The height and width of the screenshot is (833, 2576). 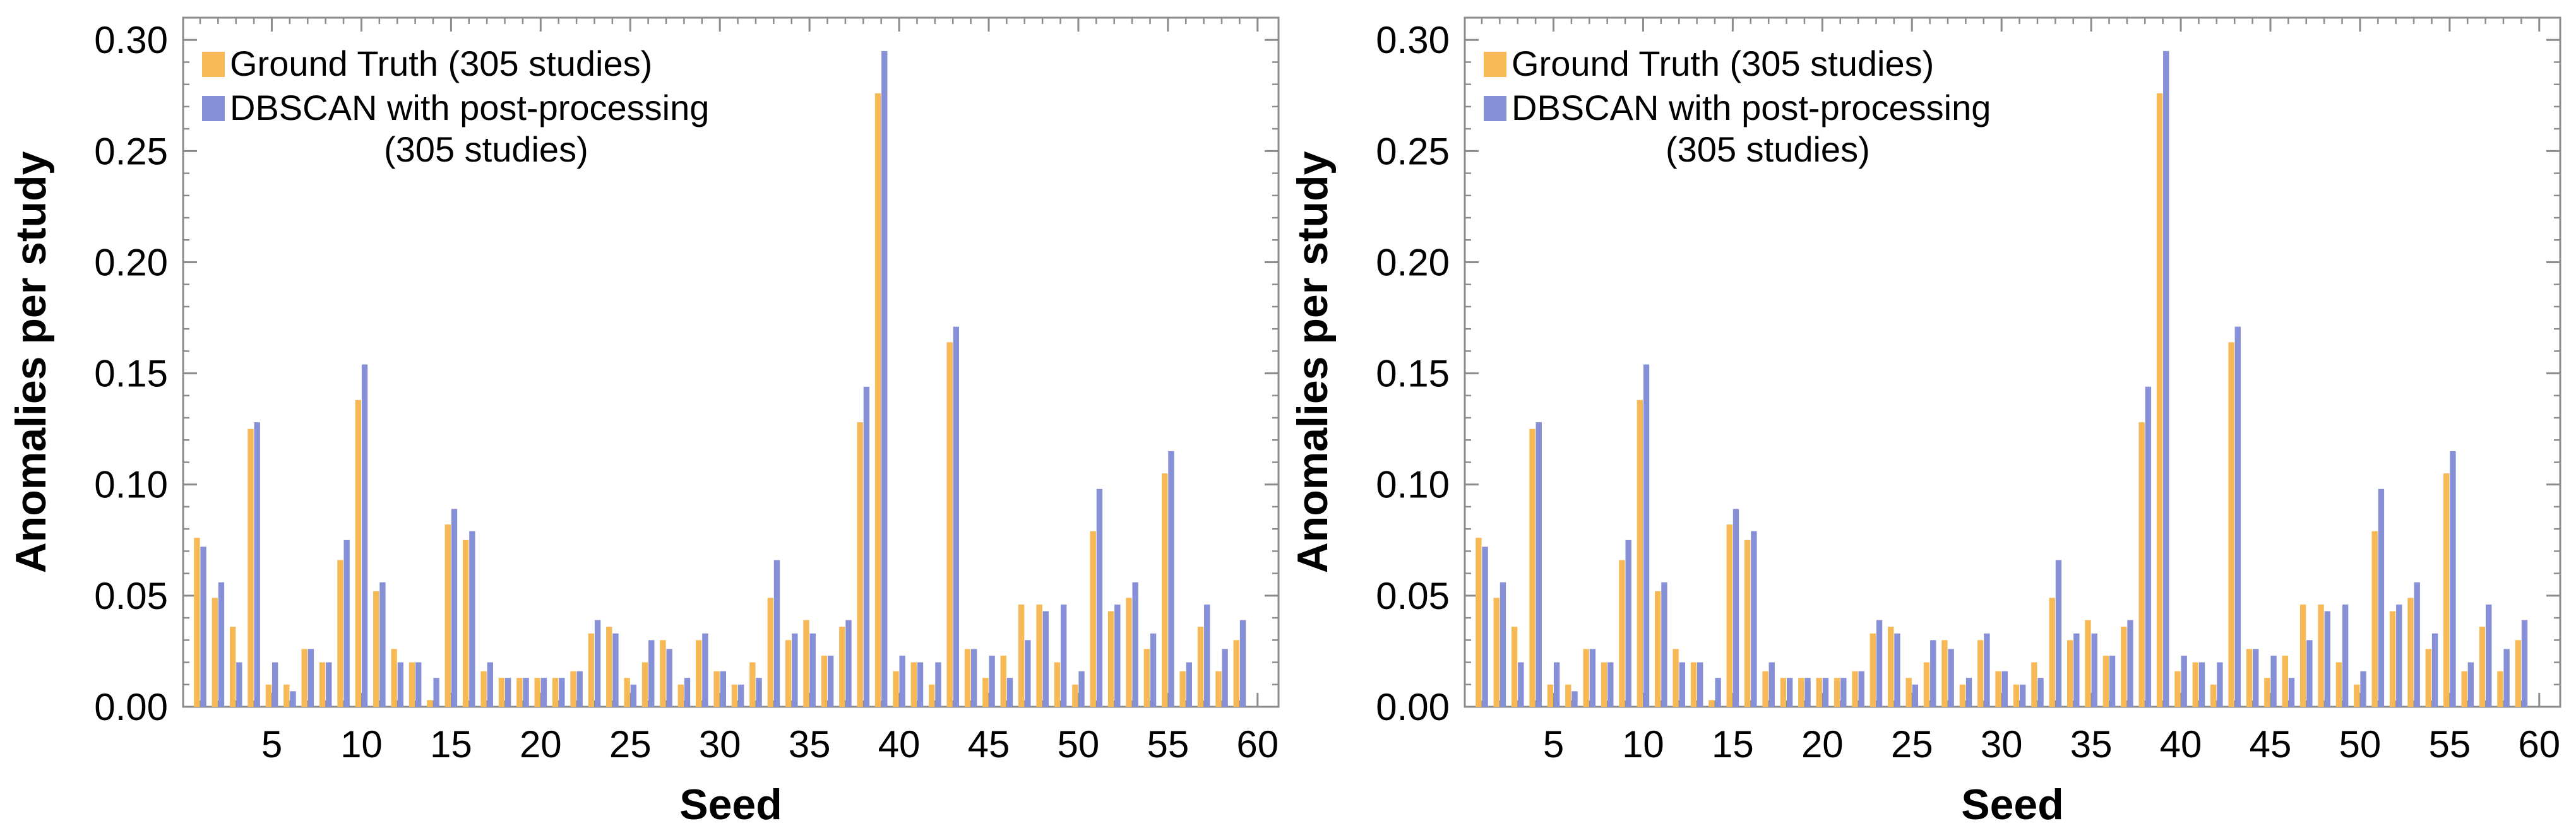 I want to click on y-tick-label: 0.00, so click(x=131, y=707).